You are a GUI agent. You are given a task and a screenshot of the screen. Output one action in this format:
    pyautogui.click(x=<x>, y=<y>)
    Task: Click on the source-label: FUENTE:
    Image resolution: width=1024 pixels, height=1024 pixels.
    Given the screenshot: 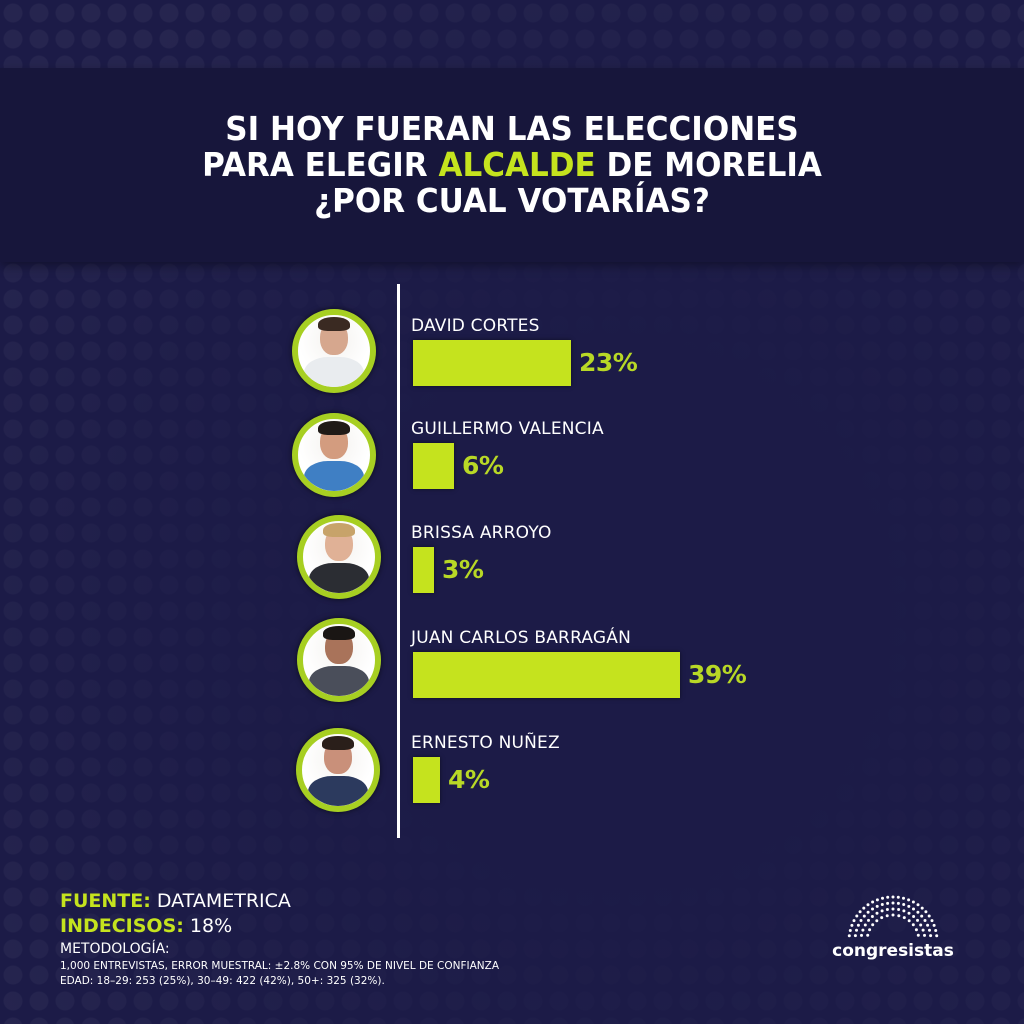 What is the action you would take?
    pyautogui.click(x=105, y=901)
    